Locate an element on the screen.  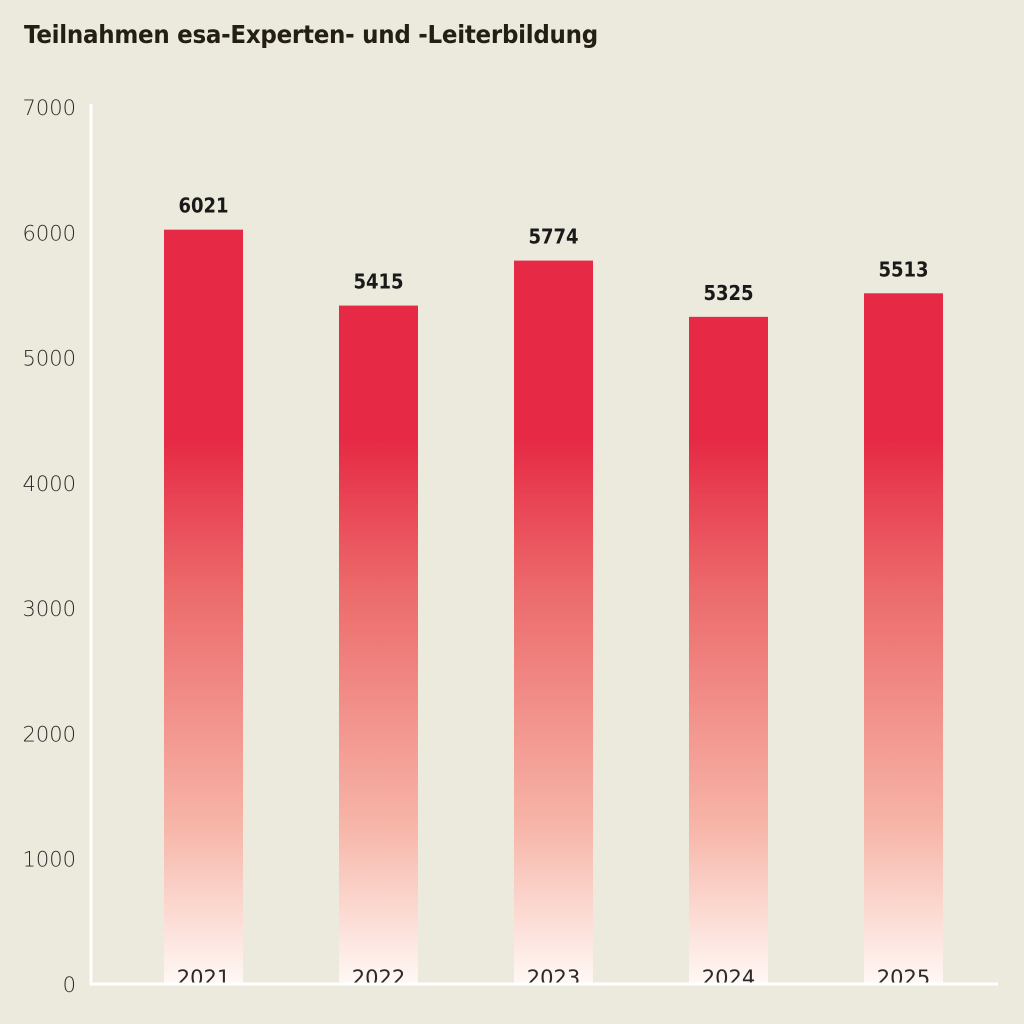
y-axis-ticks: 0 1000 2000 3000 4000 5000 6000 7000 is located at coordinates (49, 546).